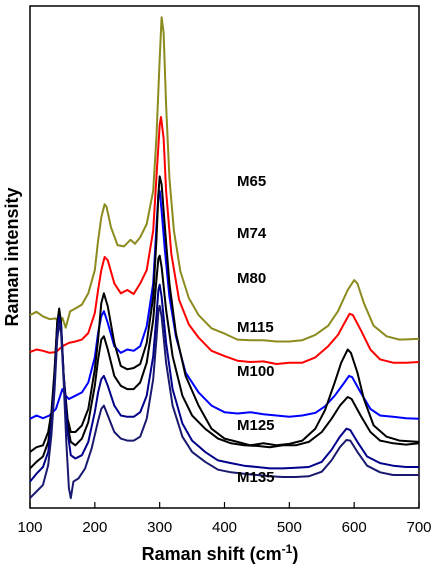 This screenshot has width=439, height=572. I want to click on x-tick-label: 300, so click(159, 527).